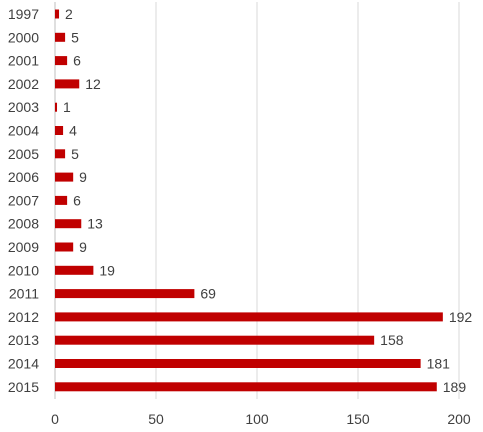 Image resolution: width=483 pixels, height=432 pixels. I want to click on data-label-2007: 6, so click(77, 200).